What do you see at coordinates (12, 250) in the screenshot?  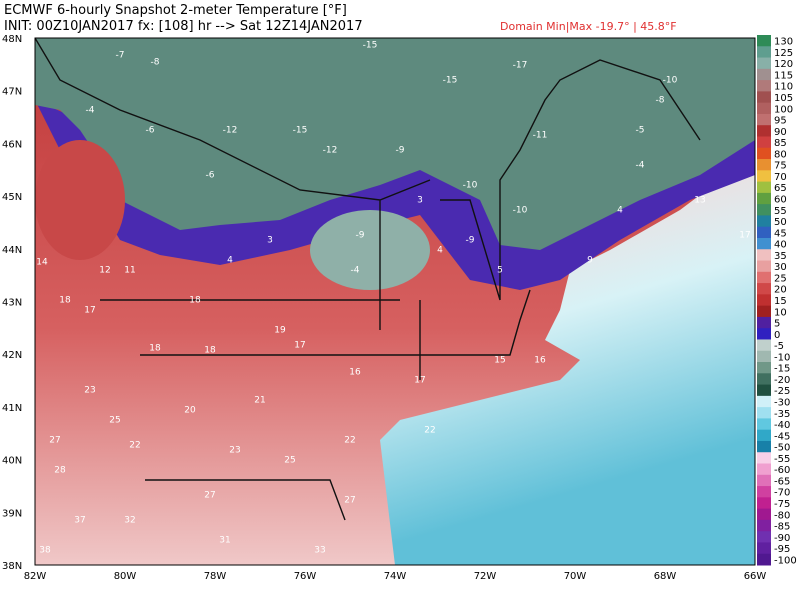 I see `latitude-label: 44N` at bounding box center [12, 250].